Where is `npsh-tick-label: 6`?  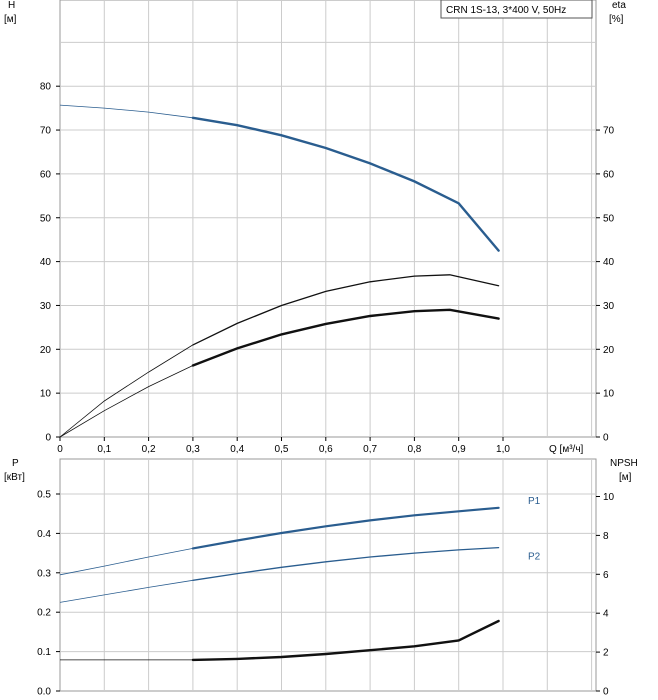 npsh-tick-label: 6 is located at coordinates (606, 575).